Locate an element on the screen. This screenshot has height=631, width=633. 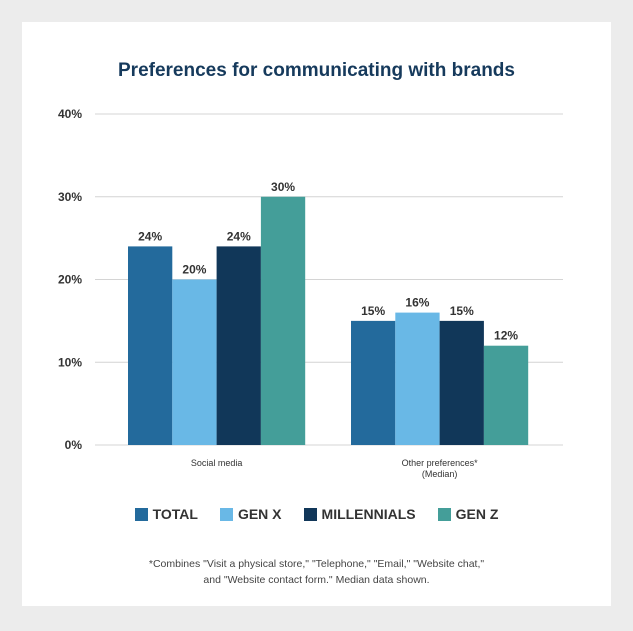
y-tick-label: 10% is located at coordinates (70, 362).